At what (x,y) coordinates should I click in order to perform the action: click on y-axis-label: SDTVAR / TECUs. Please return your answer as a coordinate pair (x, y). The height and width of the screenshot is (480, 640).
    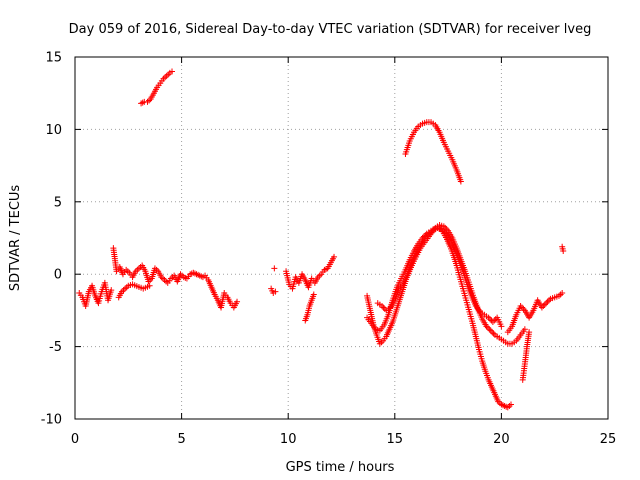
    Looking at the image, I should click on (15, 238).